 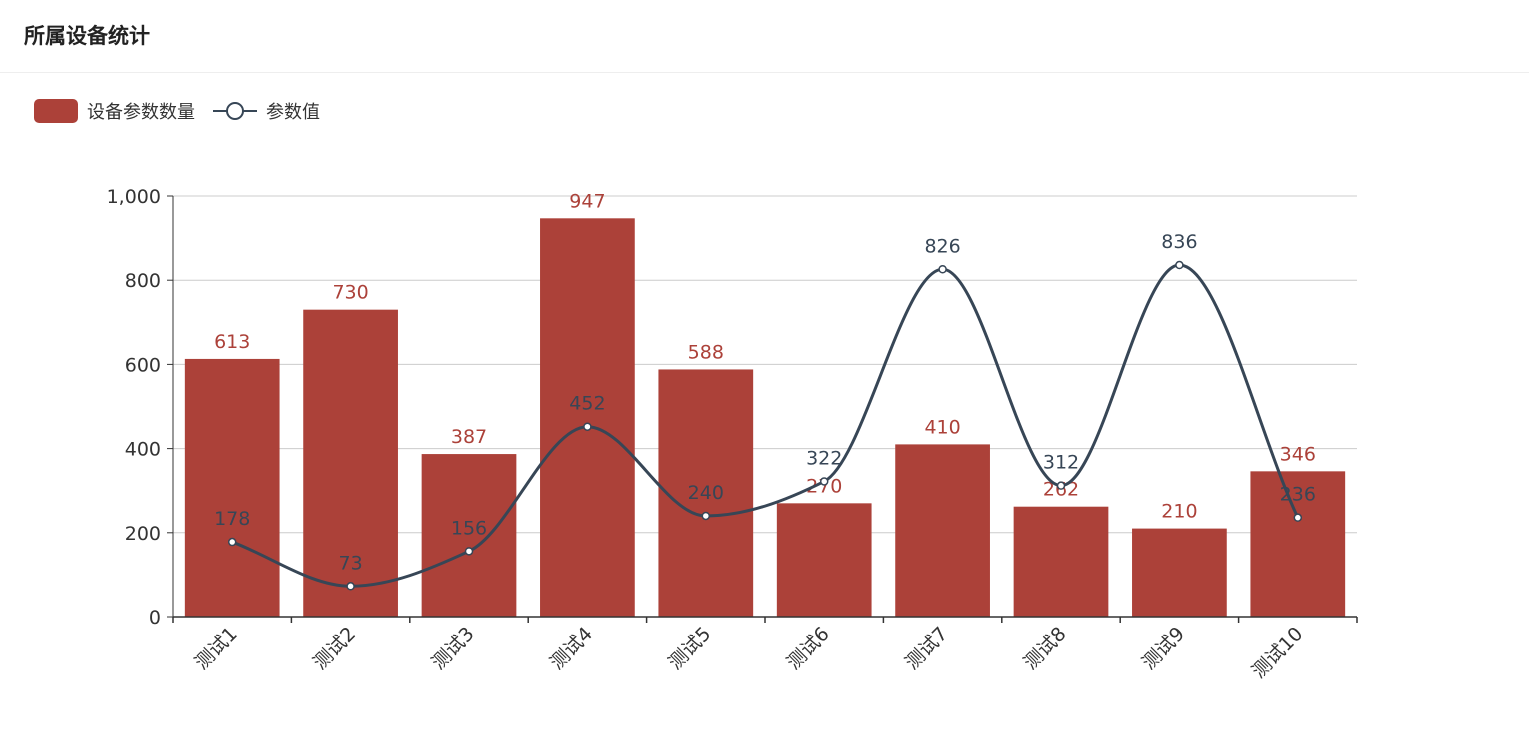 I want to click on line-point-测试1, so click(x=232, y=542).